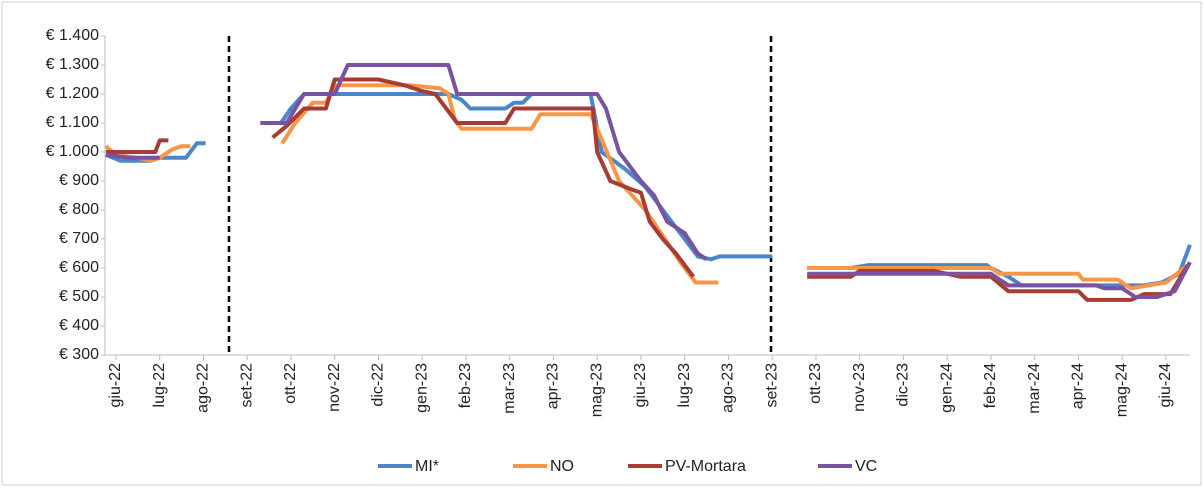  I want to click on x-tick-label: feb-23, so click(465, 385).